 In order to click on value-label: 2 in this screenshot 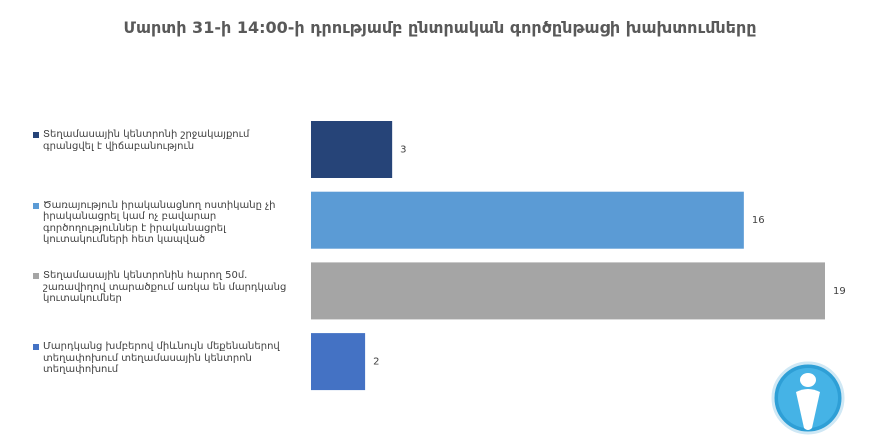, I will do `click(376, 362)`.